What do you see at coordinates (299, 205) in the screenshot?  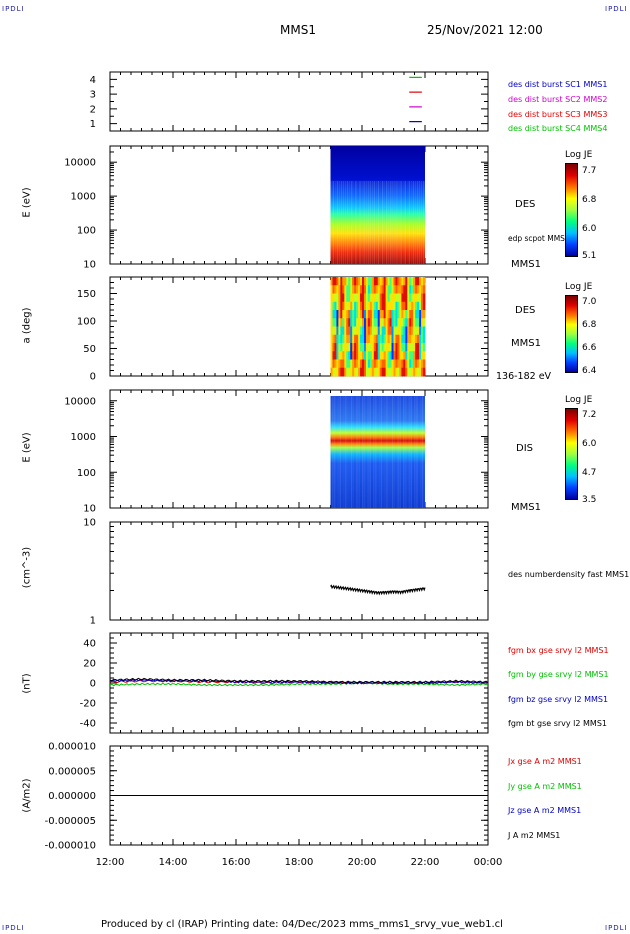 I see `panel-des-energy-frame` at bounding box center [299, 205].